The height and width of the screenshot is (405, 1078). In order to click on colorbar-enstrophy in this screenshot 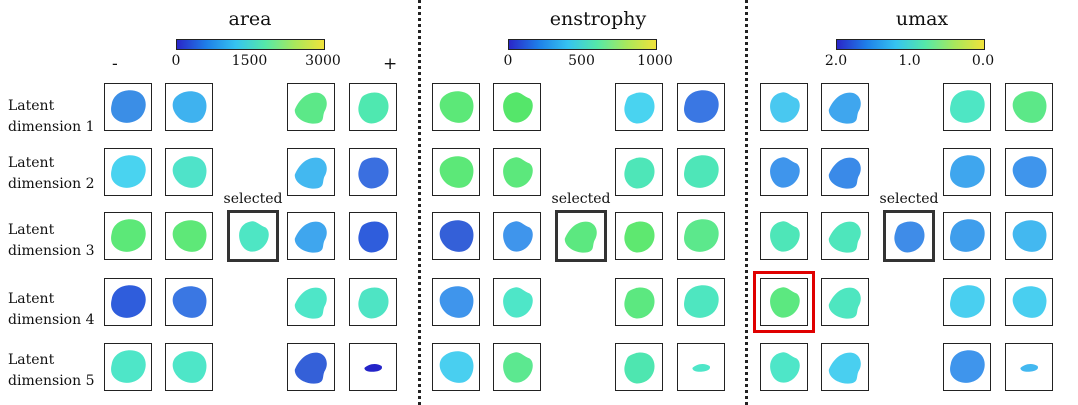, I will do `click(582, 44)`.